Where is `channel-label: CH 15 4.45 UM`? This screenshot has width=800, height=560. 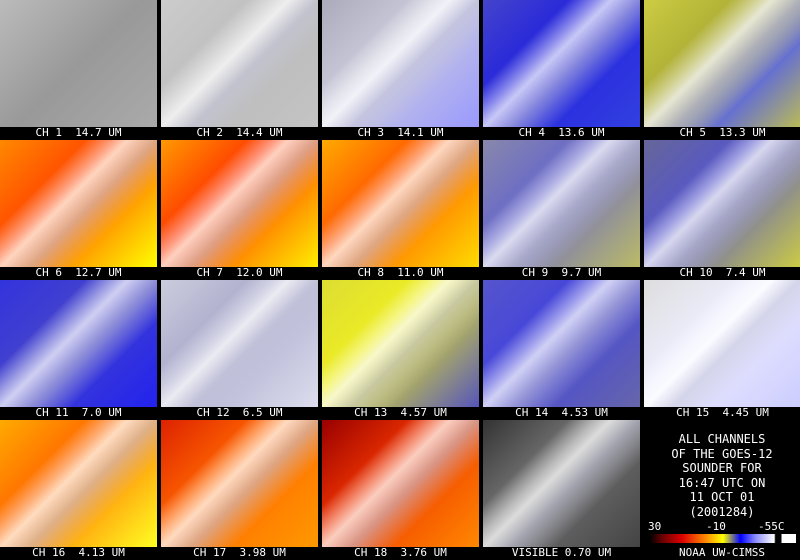 channel-label: CH 15 4.45 UM is located at coordinates (722, 412).